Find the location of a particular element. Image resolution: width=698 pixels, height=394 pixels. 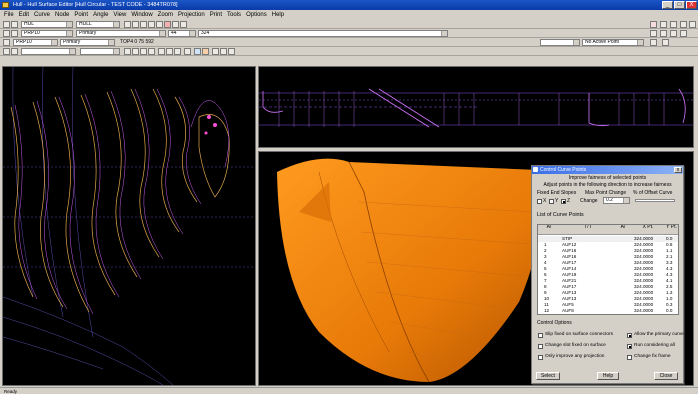

profile-viewport is located at coordinates (476, 107).